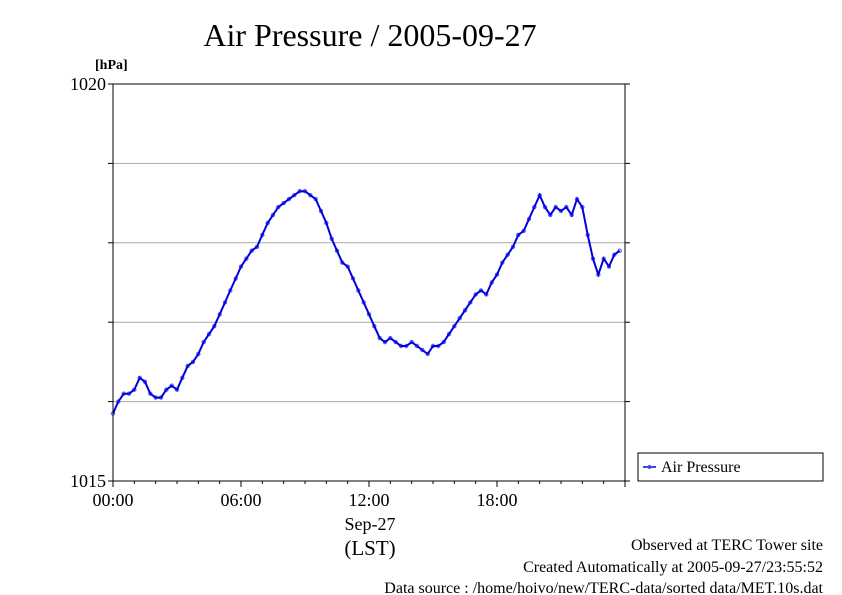 The width and height of the screenshot is (842, 595). I want to click on legend-box, so click(730, 467).